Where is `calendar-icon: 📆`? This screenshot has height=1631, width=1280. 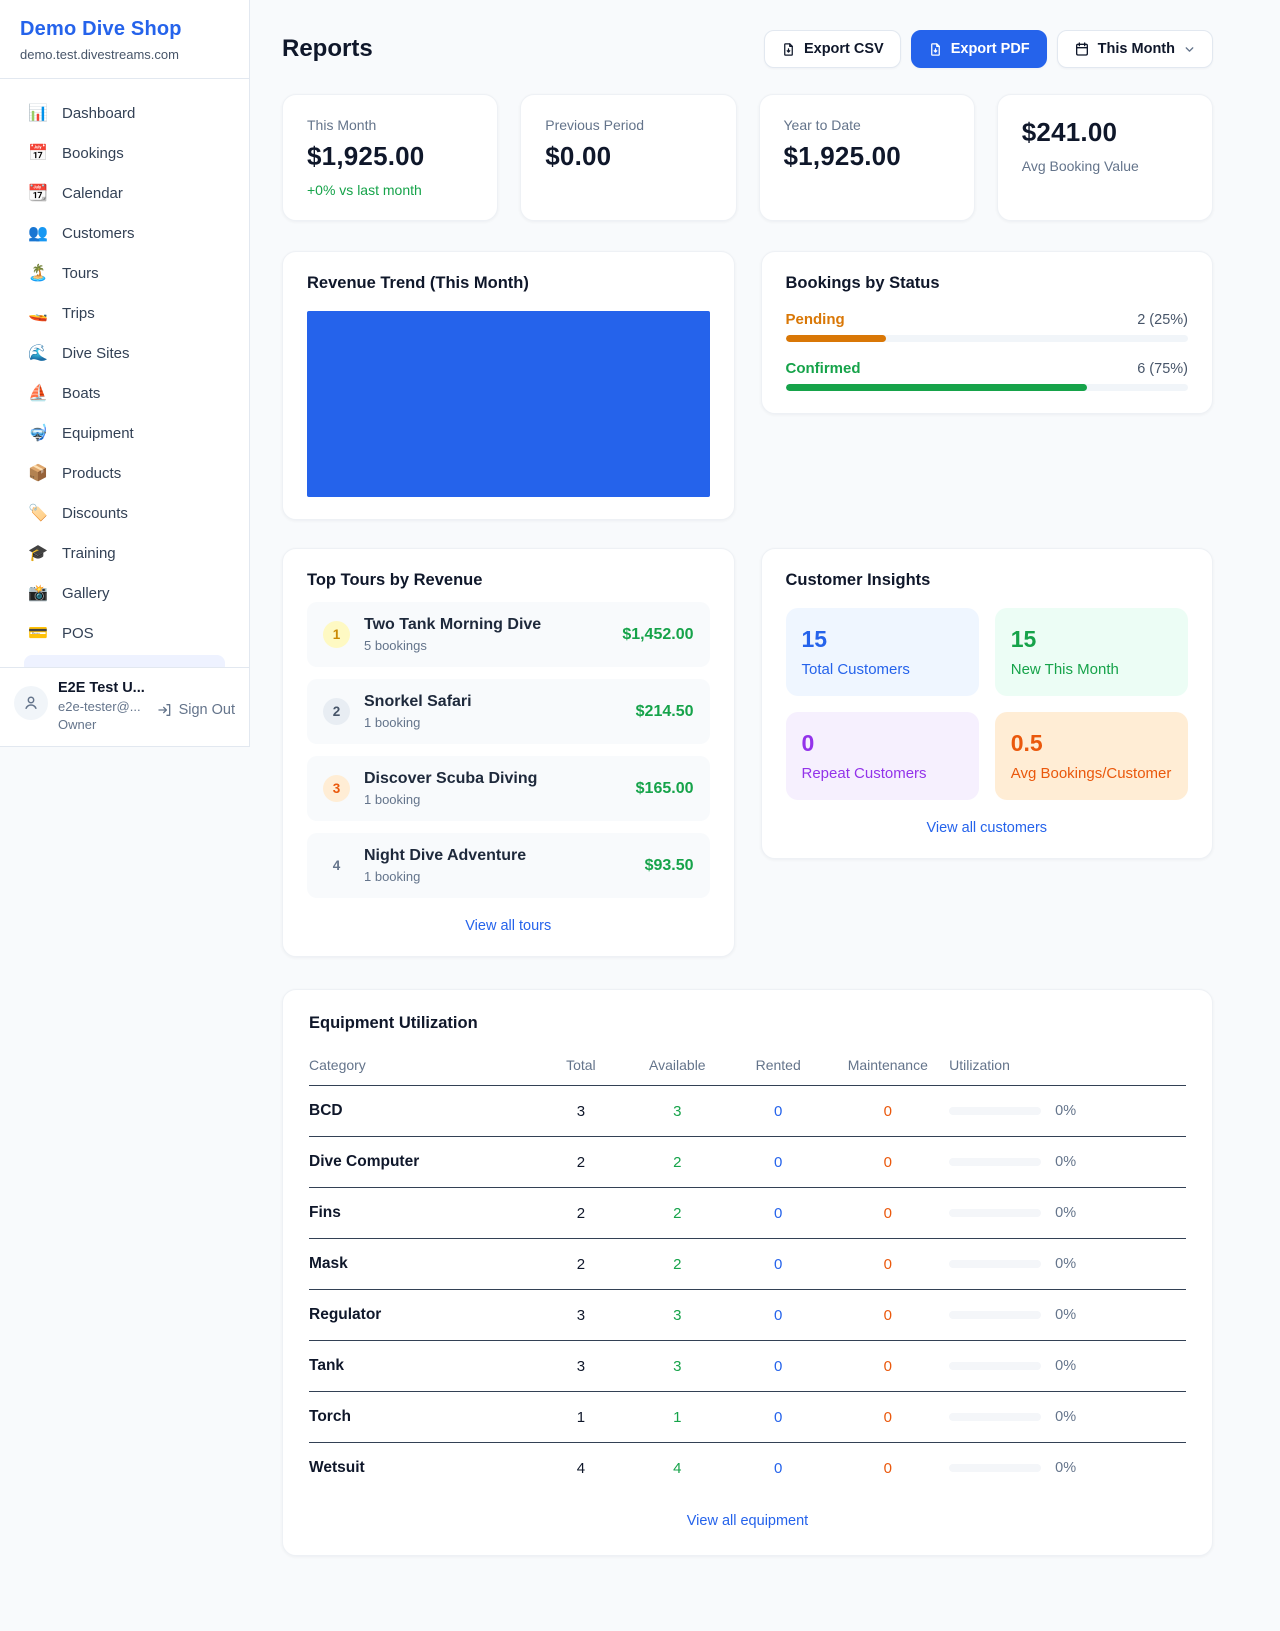 calendar-icon: 📆 is located at coordinates (38, 193).